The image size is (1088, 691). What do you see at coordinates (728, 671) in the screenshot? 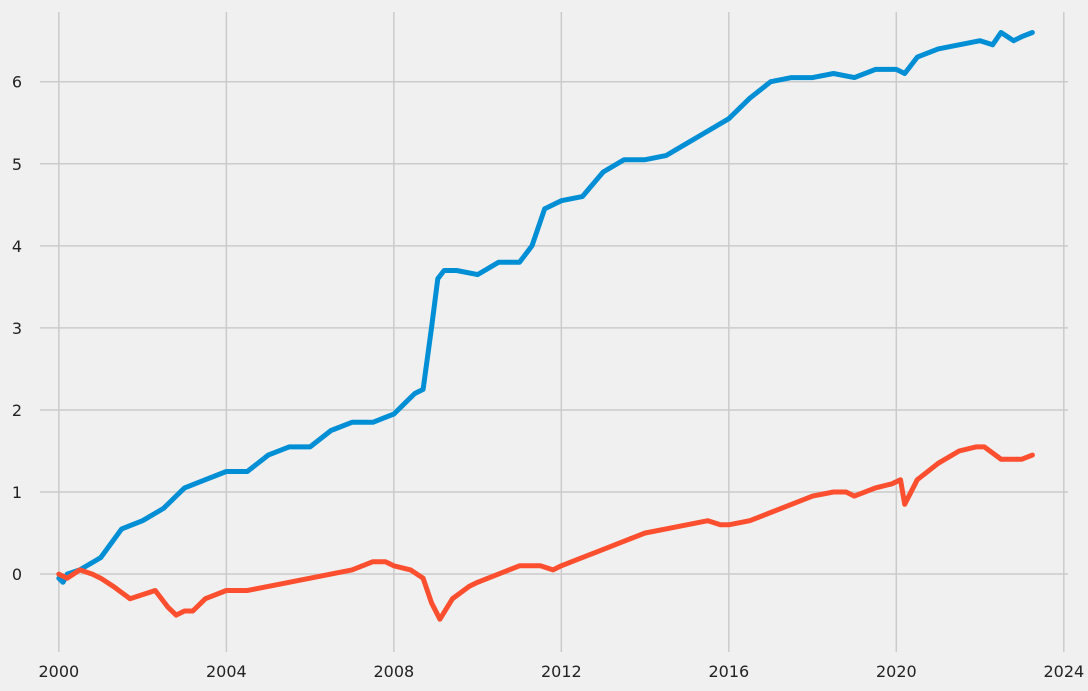
I see `x-tick-label: 2016` at bounding box center [728, 671].